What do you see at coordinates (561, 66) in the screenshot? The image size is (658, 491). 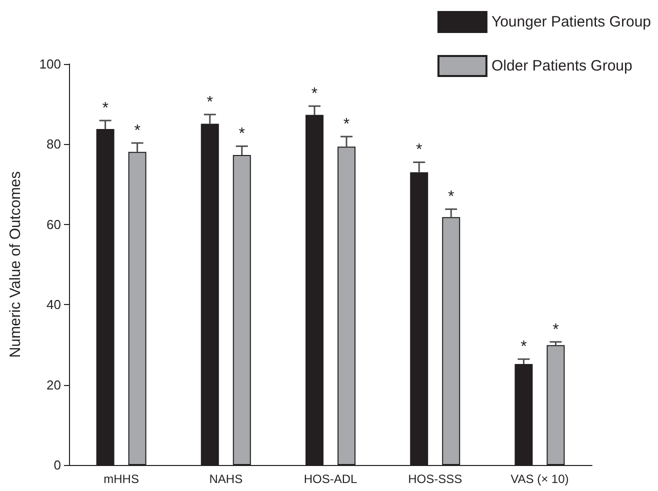 I see `legend-label: Older Patients Group` at bounding box center [561, 66].